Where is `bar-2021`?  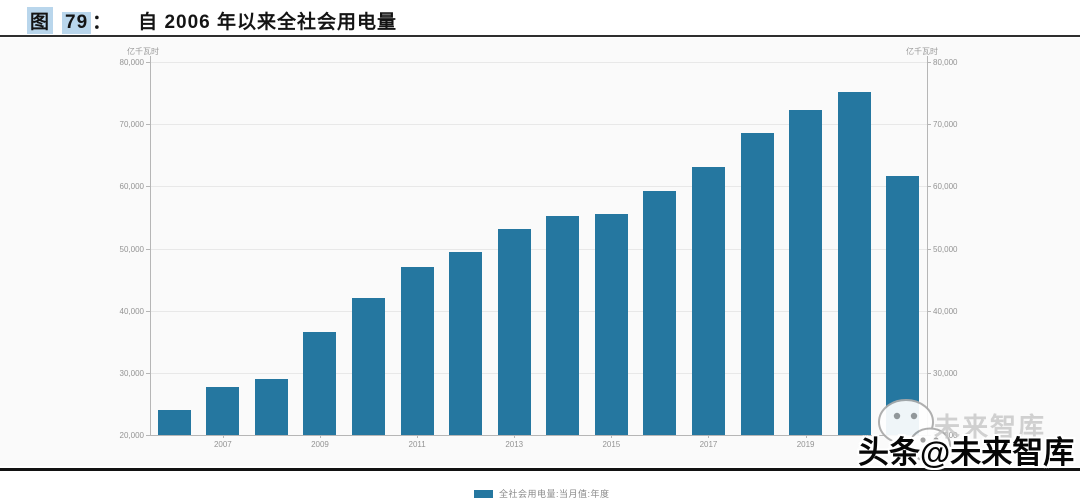
bar-2021 is located at coordinates (903, 305).